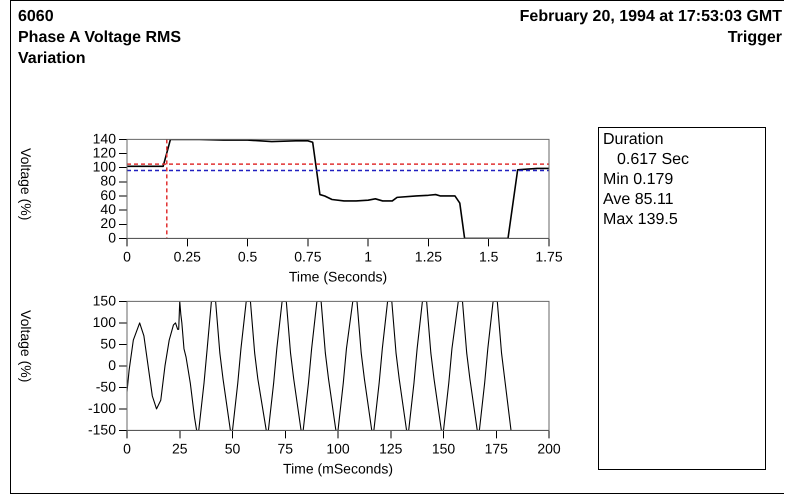 The height and width of the screenshot is (498, 786). What do you see at coordinates (653, 160) in the screenshot?
I see `text: 0.617 Sec` at bounding box center [653, 160].